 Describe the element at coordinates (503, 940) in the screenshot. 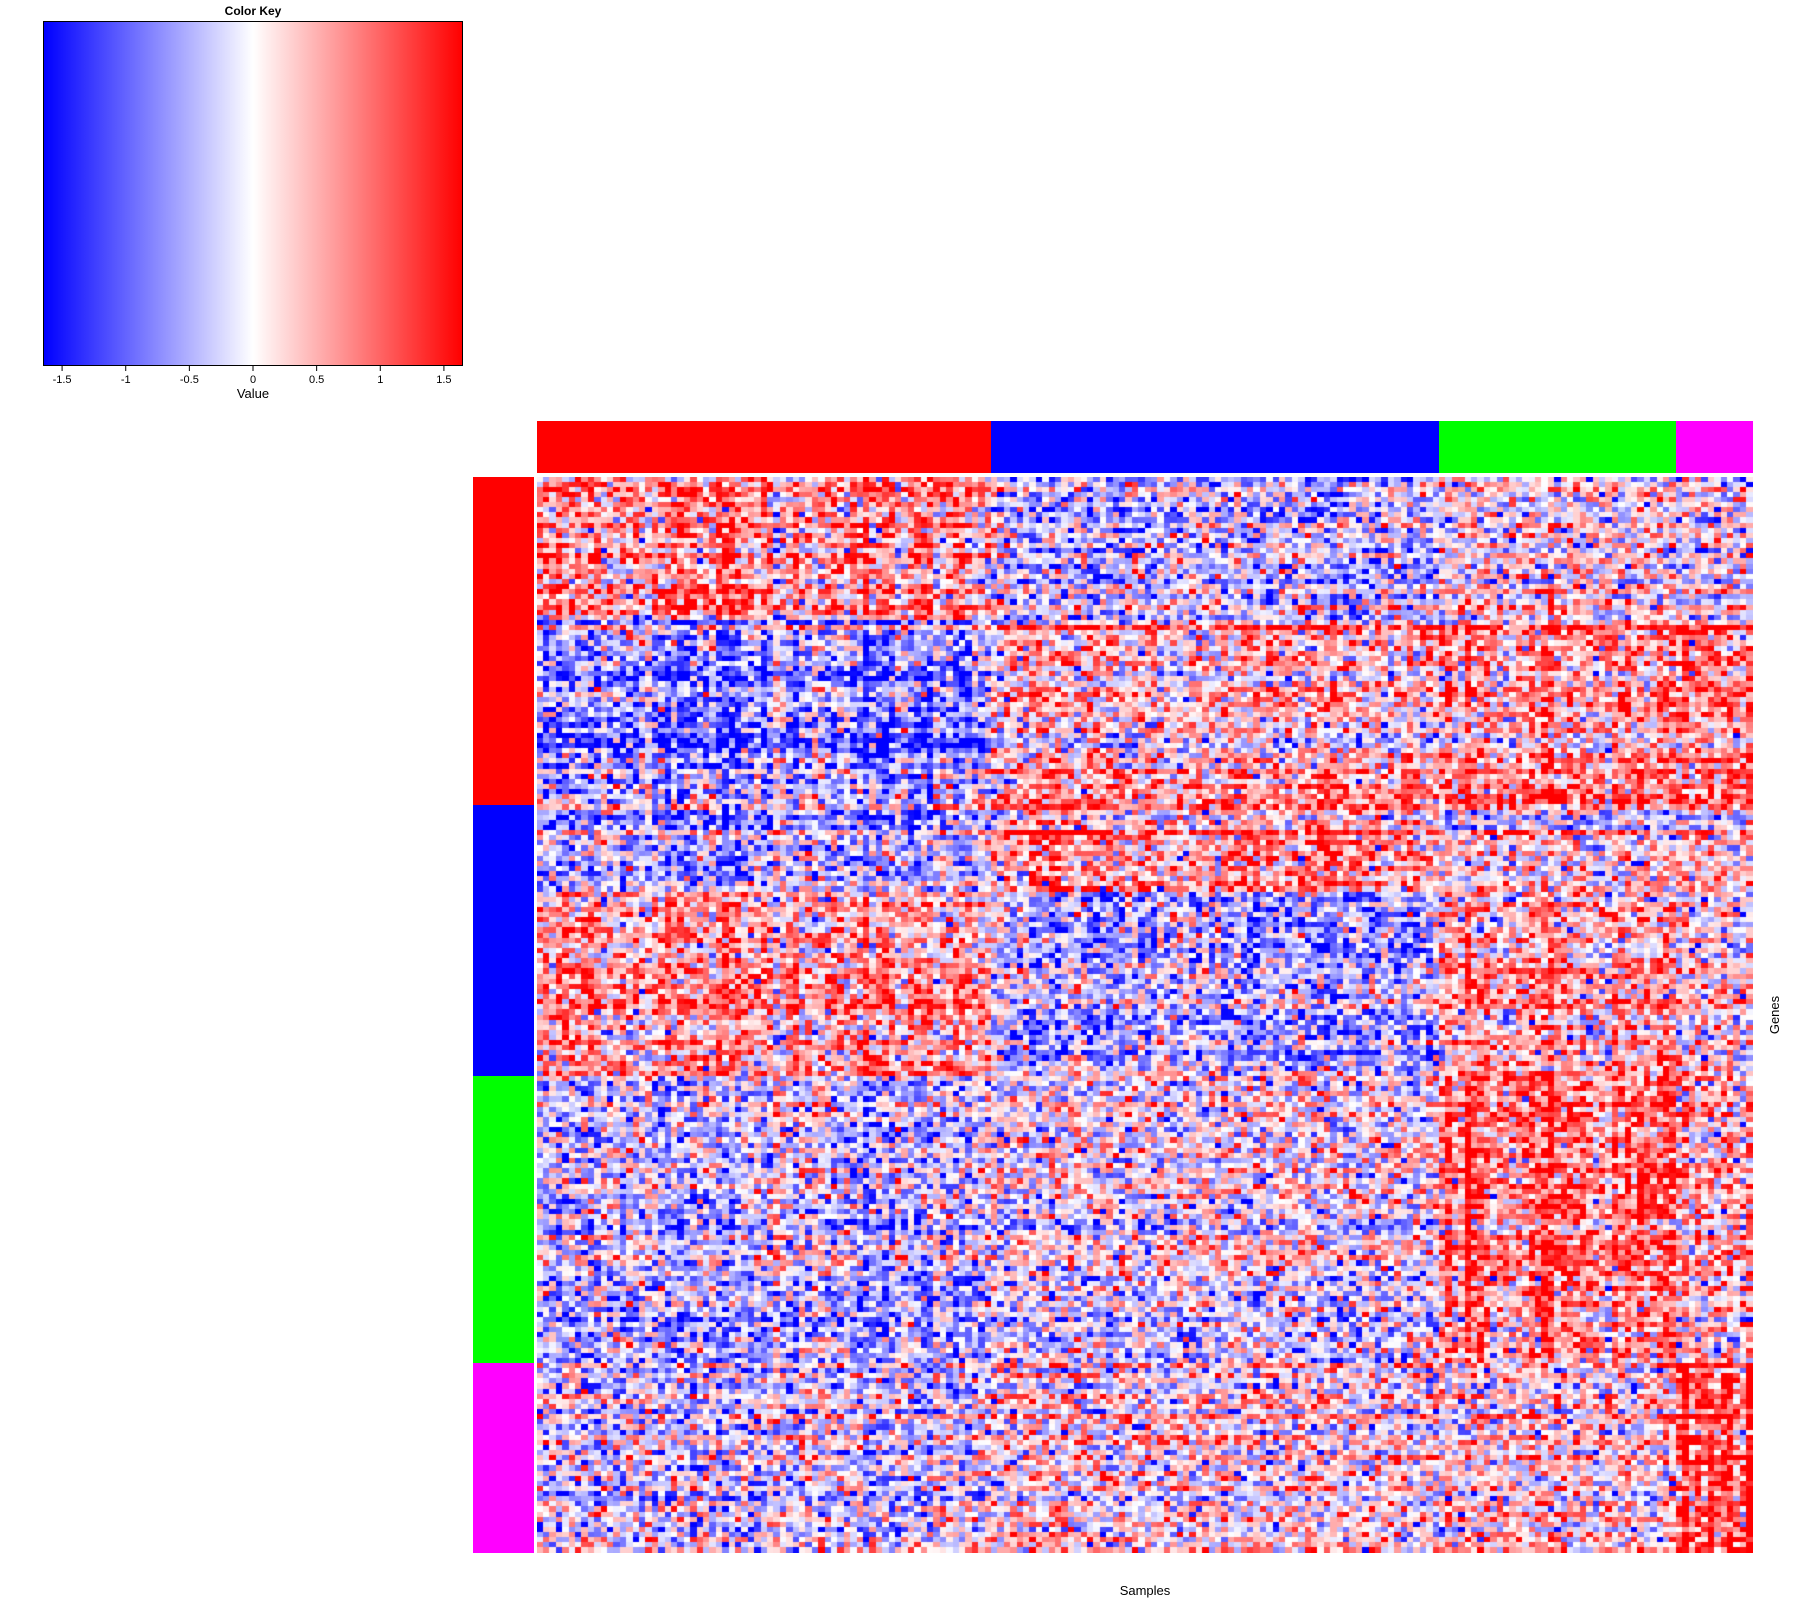

I see `gene-group-blue` at that location.